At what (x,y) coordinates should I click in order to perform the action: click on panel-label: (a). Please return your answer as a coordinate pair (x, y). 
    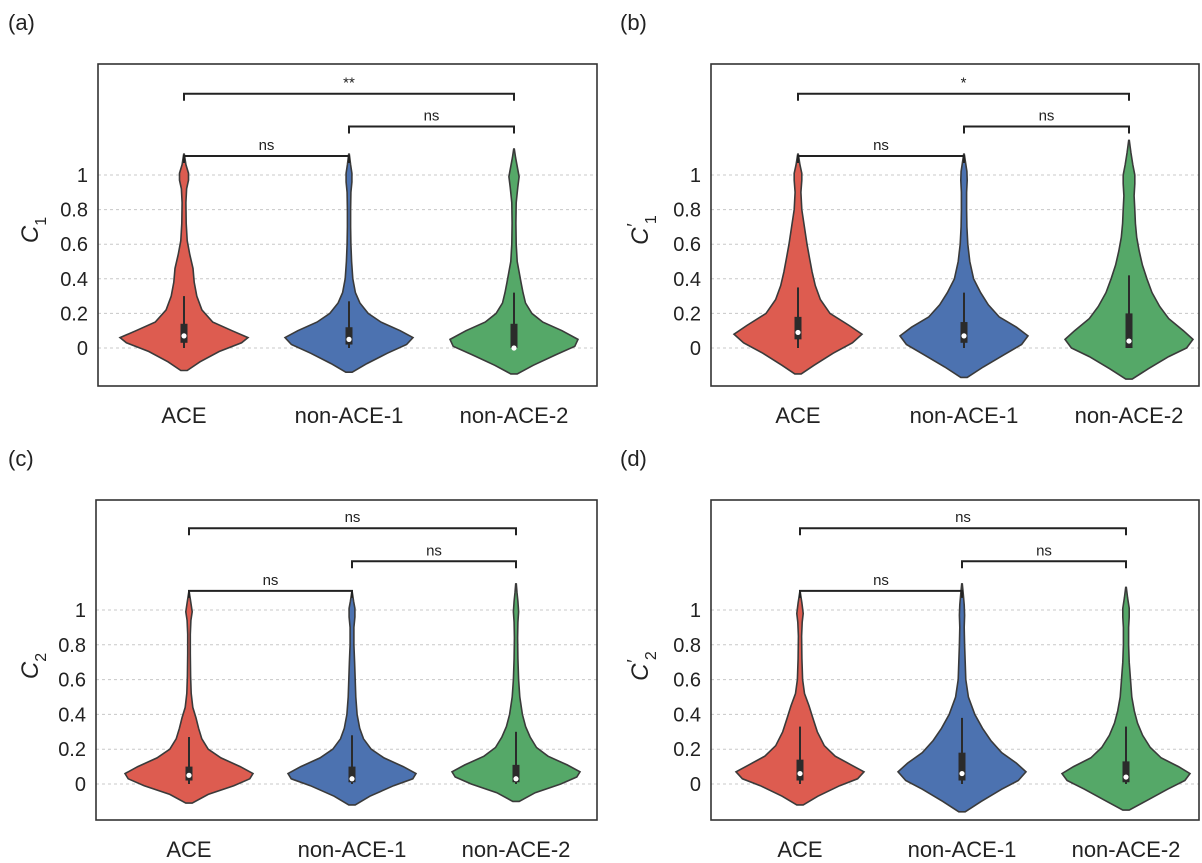
    Looking at the image, I should click on (21, 22).